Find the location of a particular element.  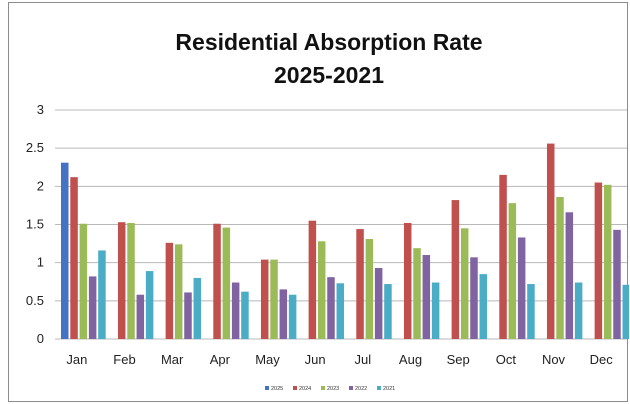

x-tick-label: Feb is located at coordinates (124, 359).